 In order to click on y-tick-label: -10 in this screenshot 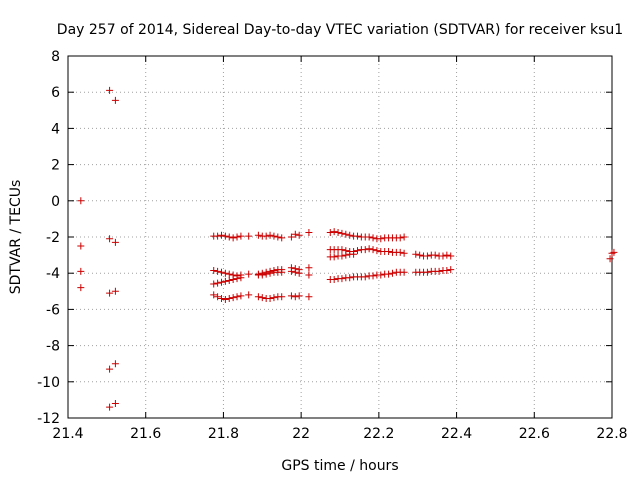, I will do `click(48, 383)`.